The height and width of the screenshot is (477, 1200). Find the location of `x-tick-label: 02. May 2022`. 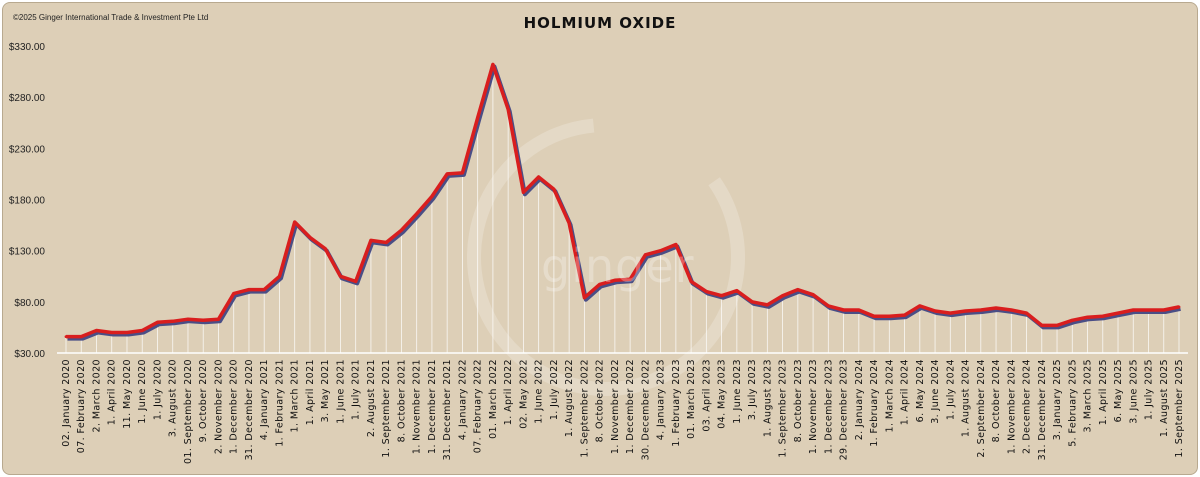

x-tick-label: 02. May 2022 is located at coordinates (523, 394).